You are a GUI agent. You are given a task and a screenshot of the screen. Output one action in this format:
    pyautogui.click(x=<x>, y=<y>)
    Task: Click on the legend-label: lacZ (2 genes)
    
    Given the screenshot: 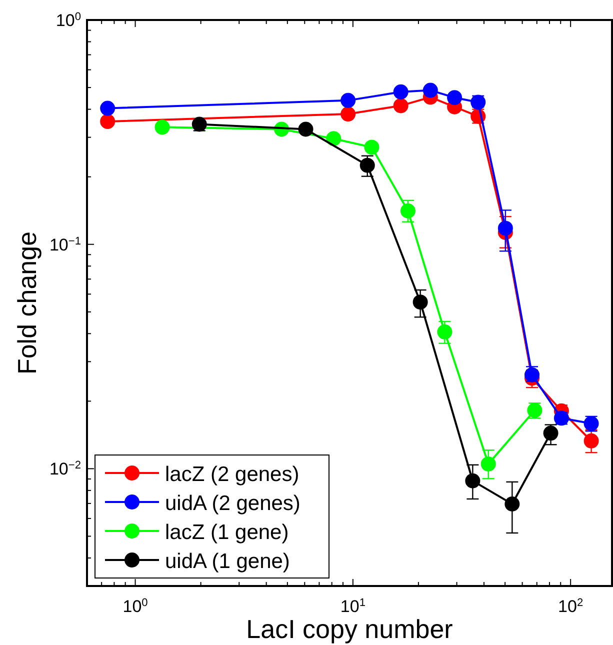 What is the action you would take?
    pyautogui.click(x=232, y=474)
    